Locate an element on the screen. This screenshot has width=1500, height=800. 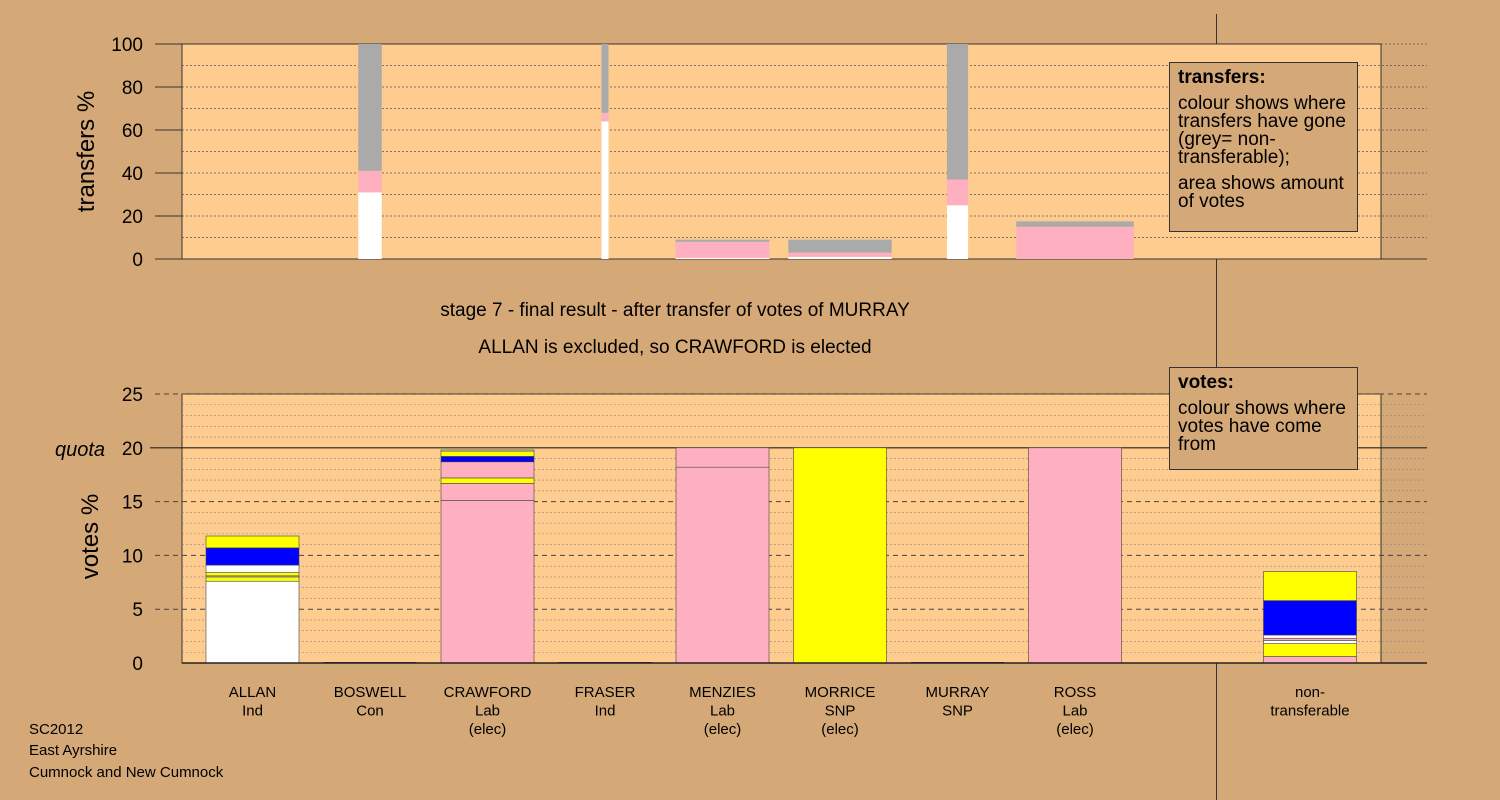
candidate-label: ROSS is located at coordinates (1075, 692).